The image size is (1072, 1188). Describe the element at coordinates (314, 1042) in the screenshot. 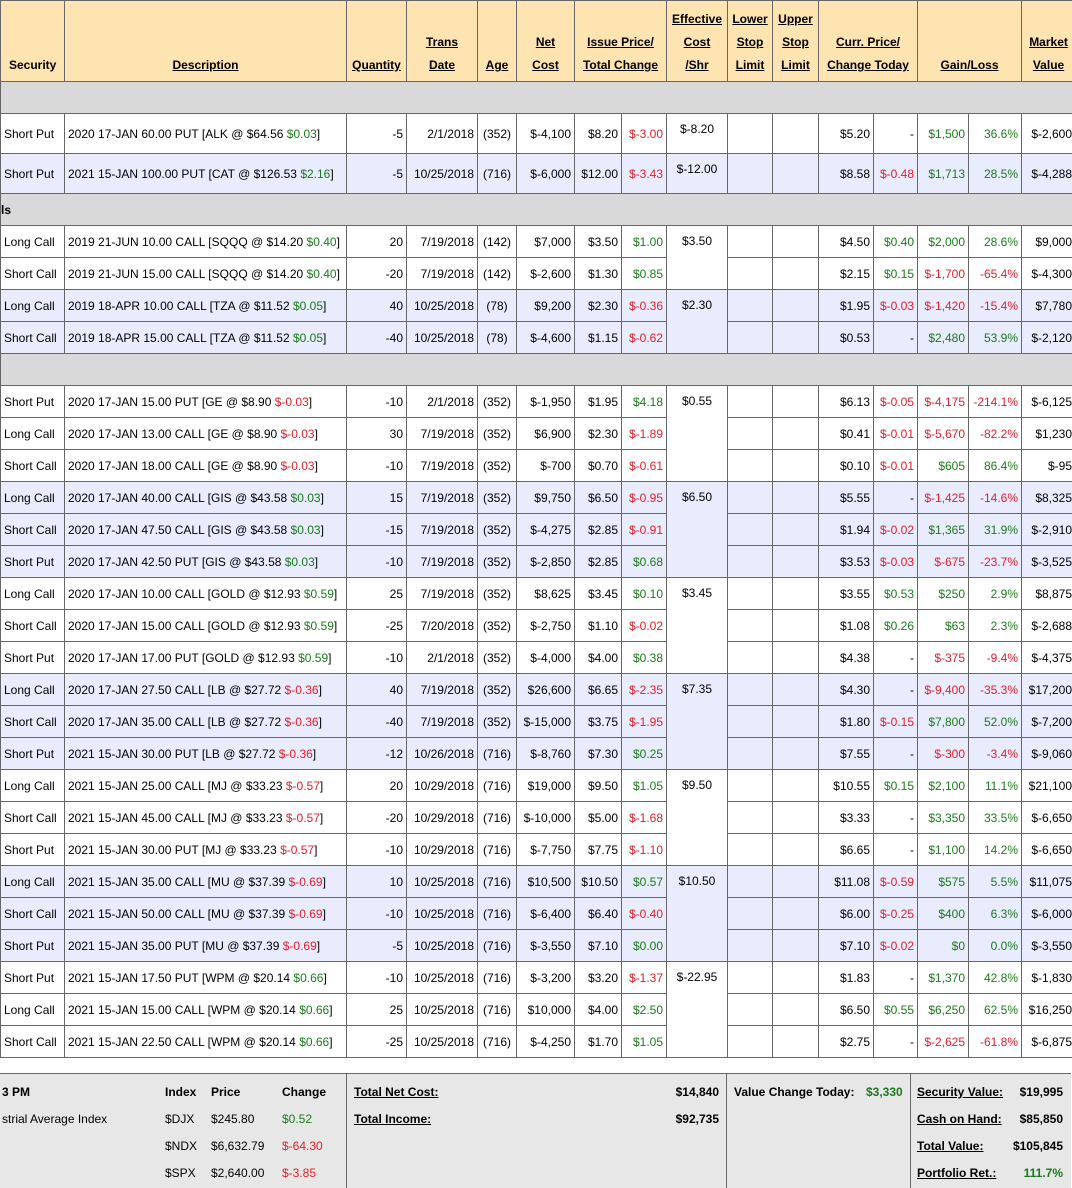

I see `underlying-change: $0.66` at that location.